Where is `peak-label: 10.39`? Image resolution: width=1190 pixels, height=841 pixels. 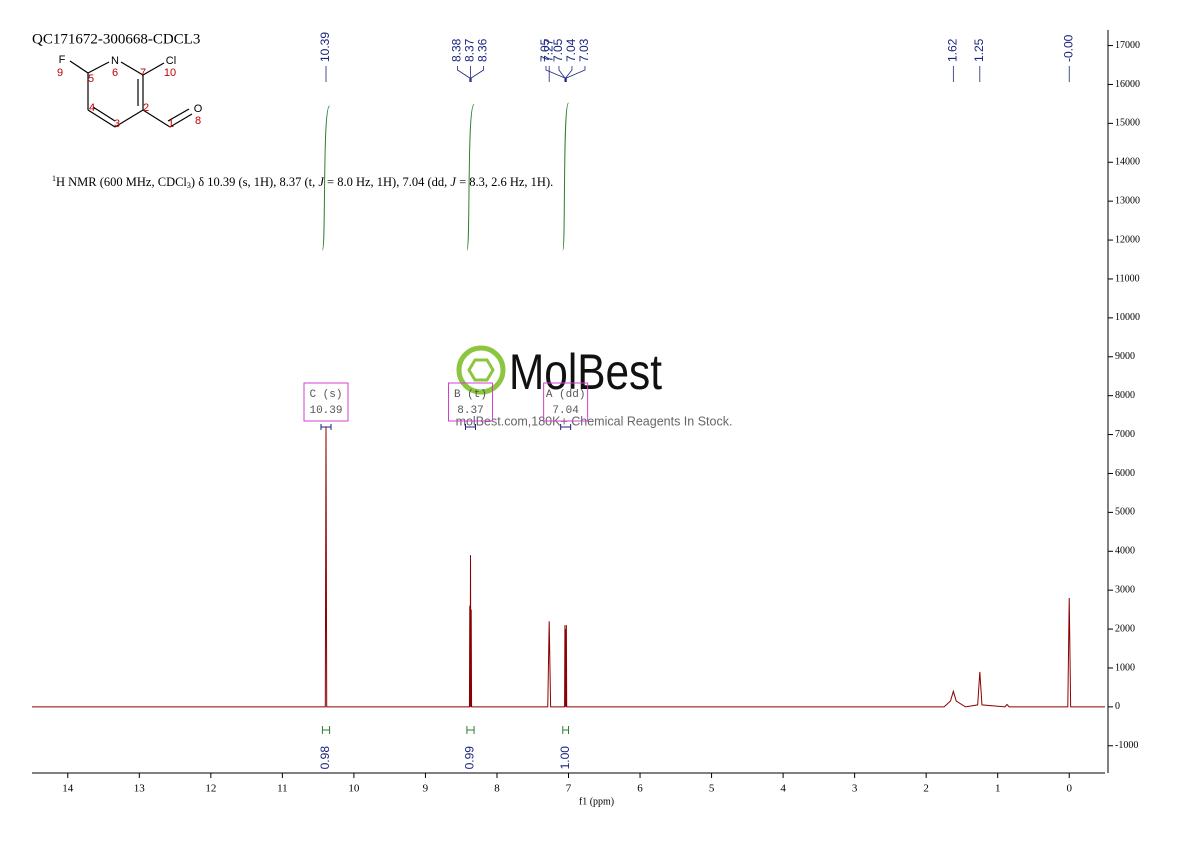 peak-label: 10.39 is located at coordinates (325, 47).